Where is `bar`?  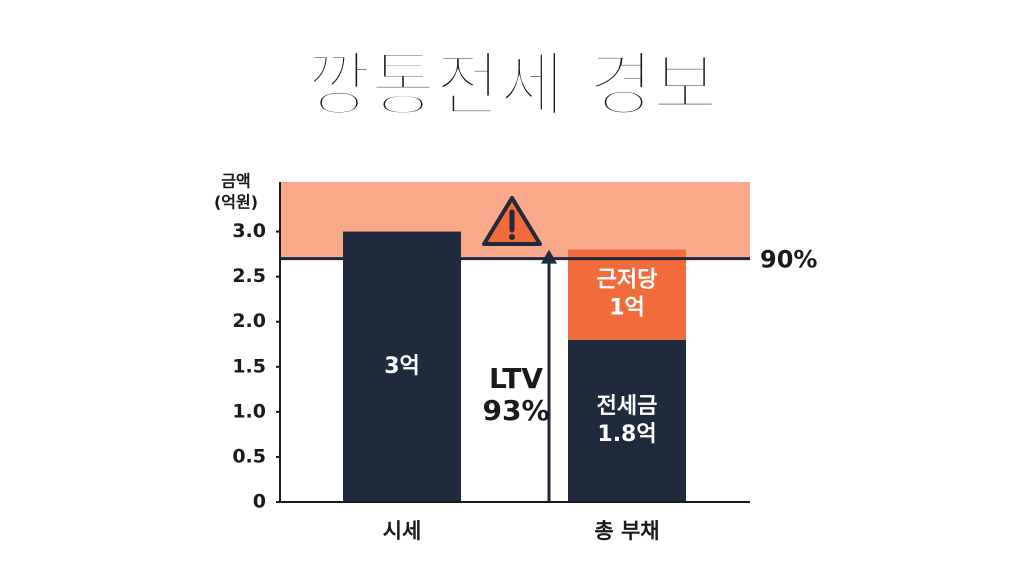
bar is located at coordinates (402, 367).